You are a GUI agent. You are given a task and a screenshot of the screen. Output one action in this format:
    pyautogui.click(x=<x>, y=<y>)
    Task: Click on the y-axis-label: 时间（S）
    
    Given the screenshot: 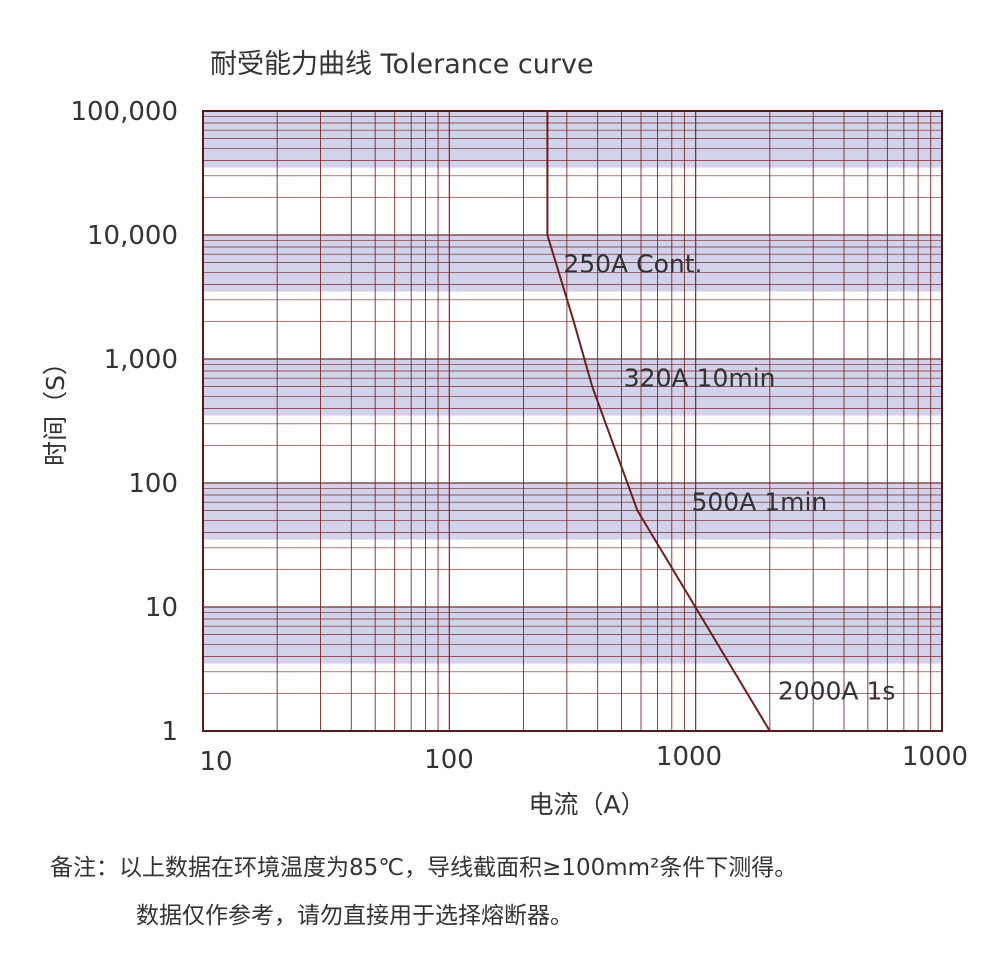 What is the action you would take?
    pyautogui.click(x=55, y=408)
    